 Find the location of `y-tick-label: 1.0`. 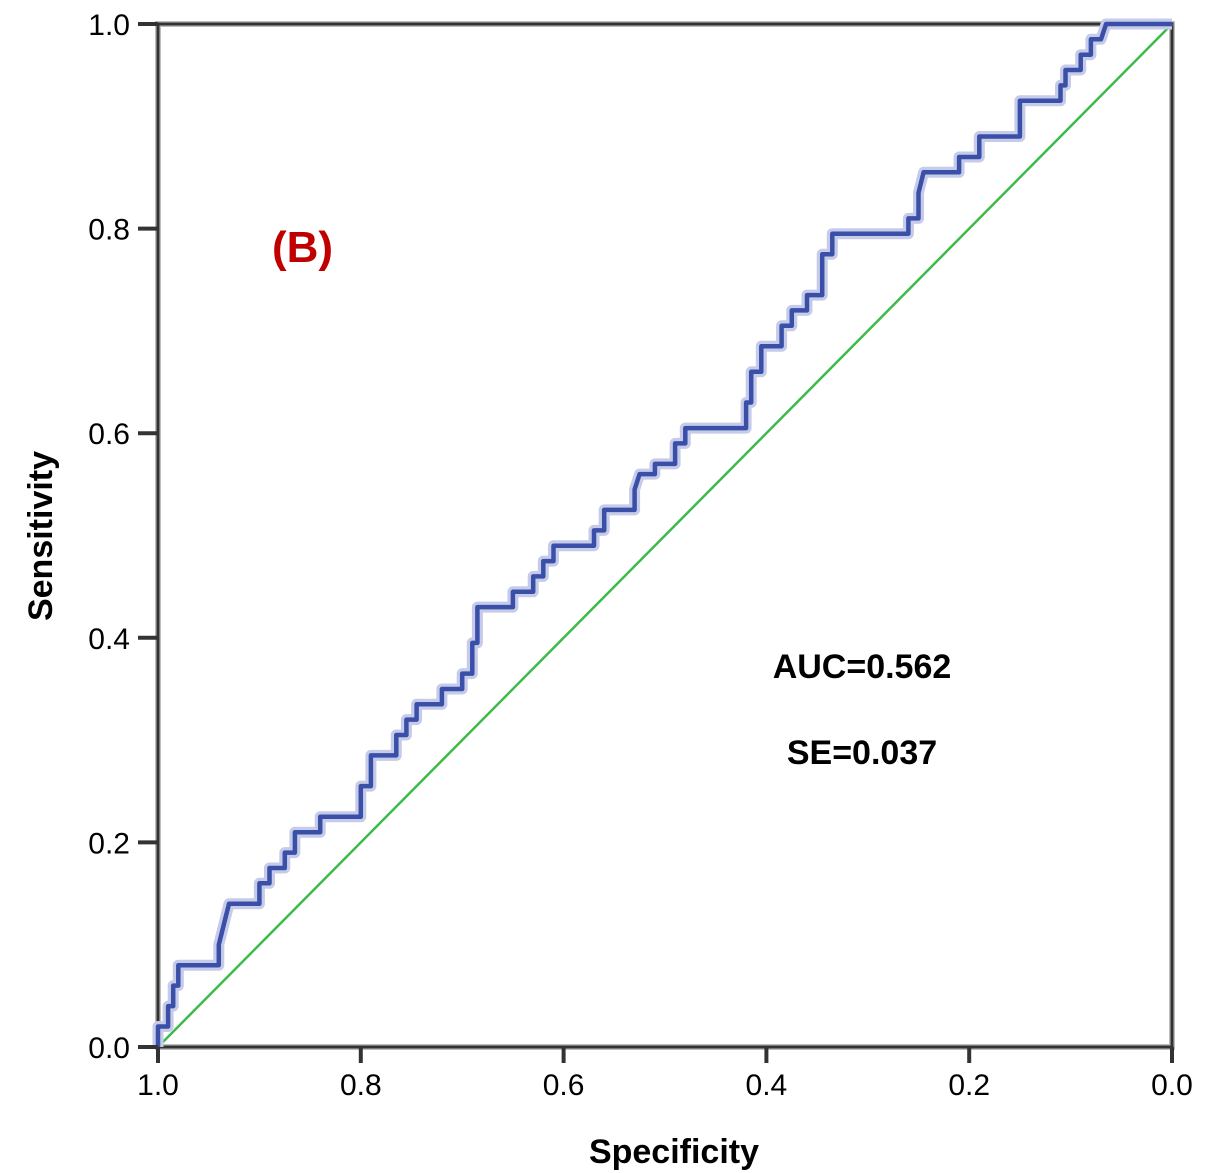

y-tick-label: 1.0 is located at coordinates (109, 25).